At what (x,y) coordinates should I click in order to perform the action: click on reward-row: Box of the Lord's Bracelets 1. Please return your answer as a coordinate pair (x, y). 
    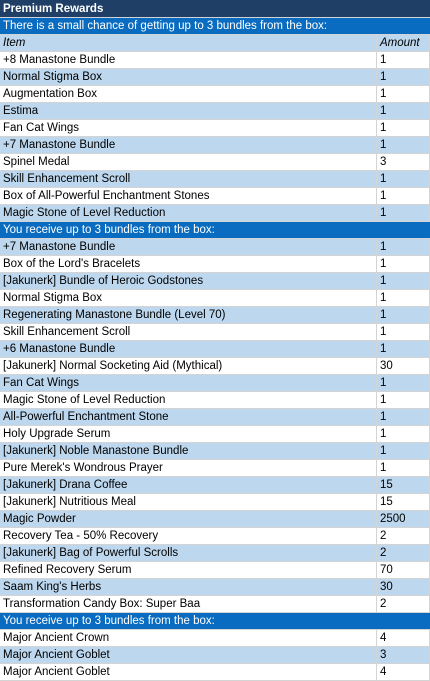
    Looking at the image, I should click on (215, 264).